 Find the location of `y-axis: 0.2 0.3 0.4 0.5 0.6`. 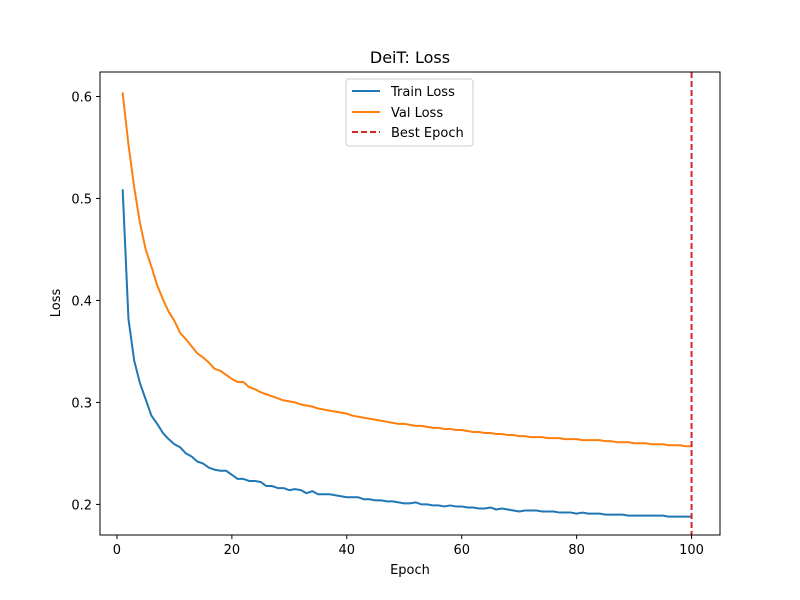

y-axis: 0.2 0.3 0.4 0.5 0.6 is located at coordinates (85, 301).